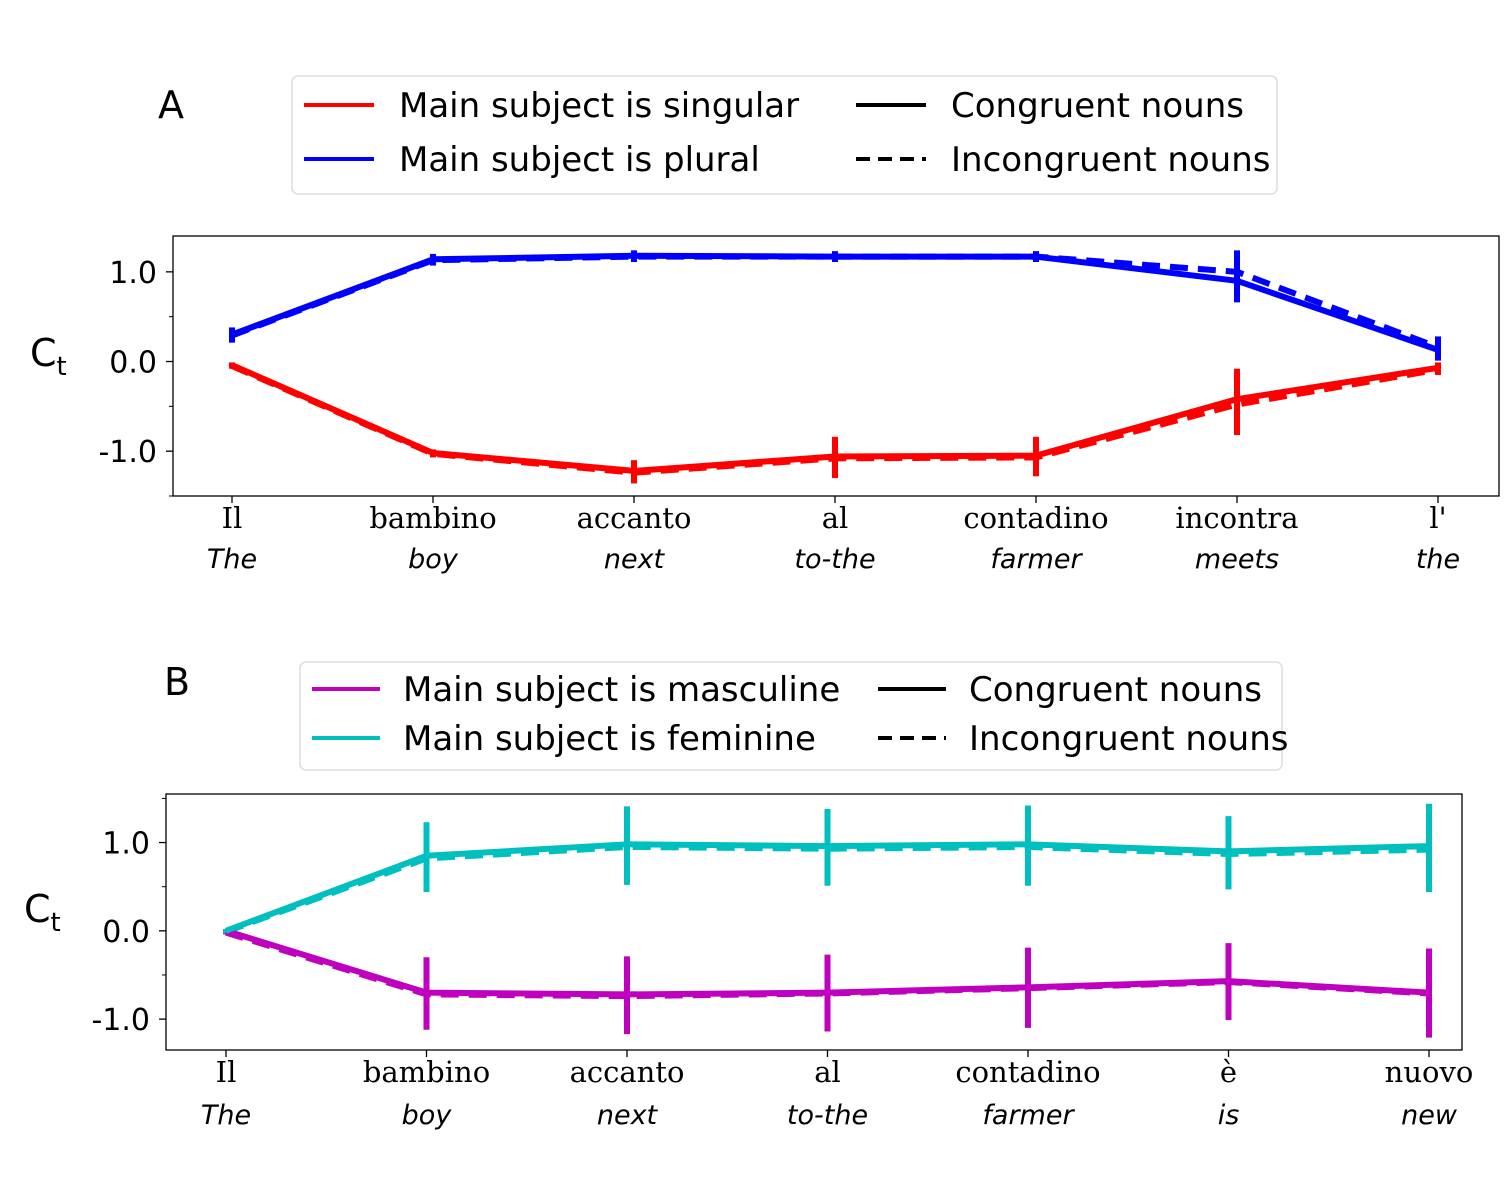  What do you see at coordinates (1036, 559) in the screenshot?
I see `panel-a-gloss-label: farmer` at bounding box center [1036, 559].